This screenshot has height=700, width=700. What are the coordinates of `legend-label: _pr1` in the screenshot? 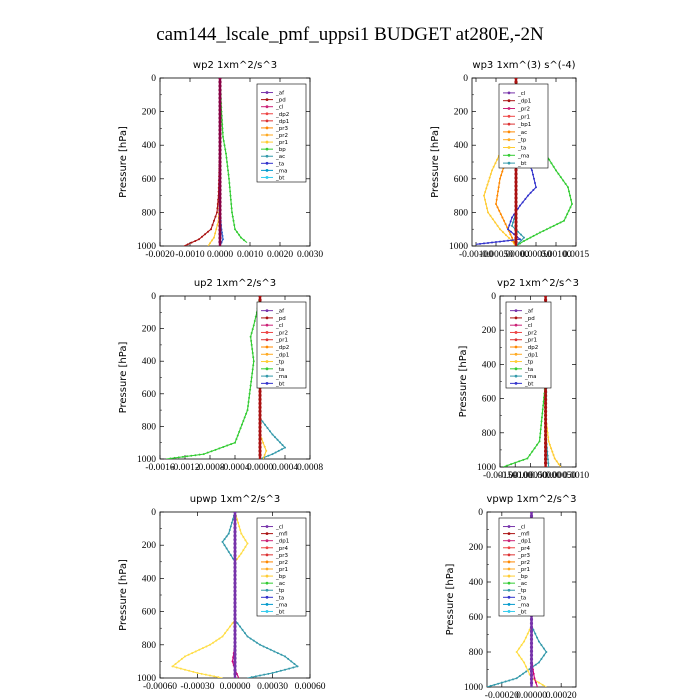 It's located at (523, 570).